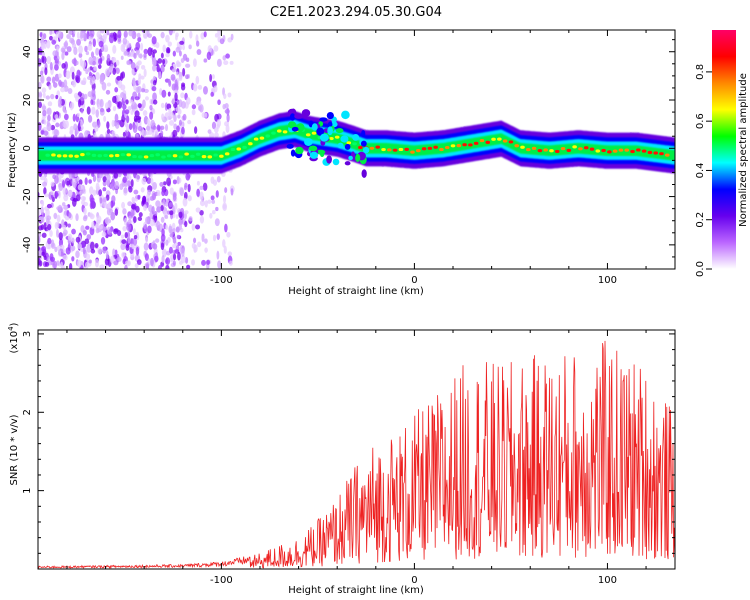 The image size is (750, 600). What do you see at coordinates (703, 170) in the screenshot?
I see `colorbar-ticks: 0.0 0.2 0.4 0.6 0.8` at bounding box center [703, 170].